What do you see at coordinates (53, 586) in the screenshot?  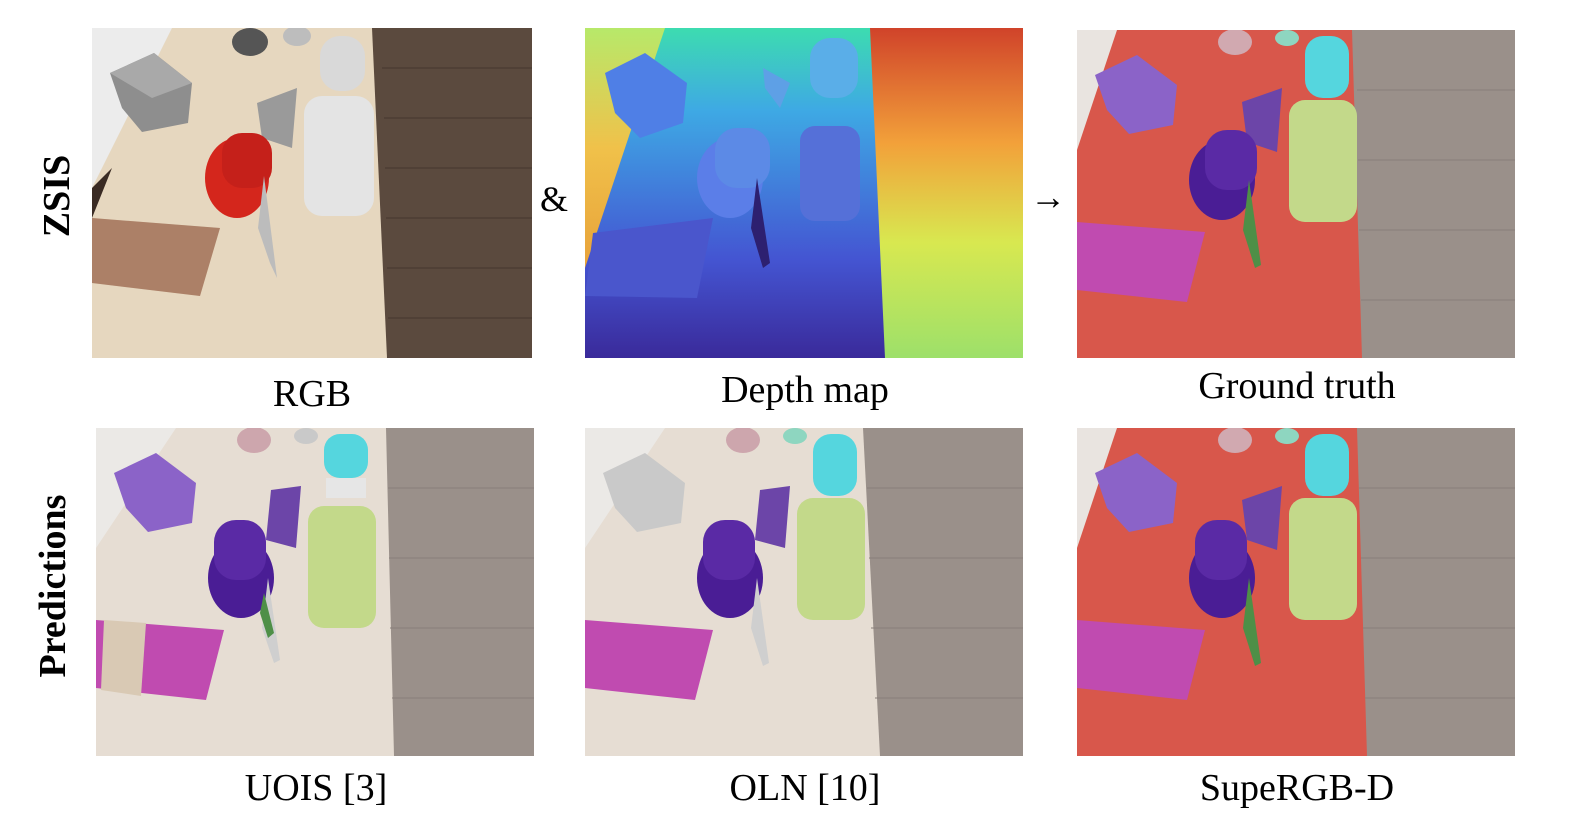 I see `row-label-predictions: Predictions` at bounding box center [53, 586].